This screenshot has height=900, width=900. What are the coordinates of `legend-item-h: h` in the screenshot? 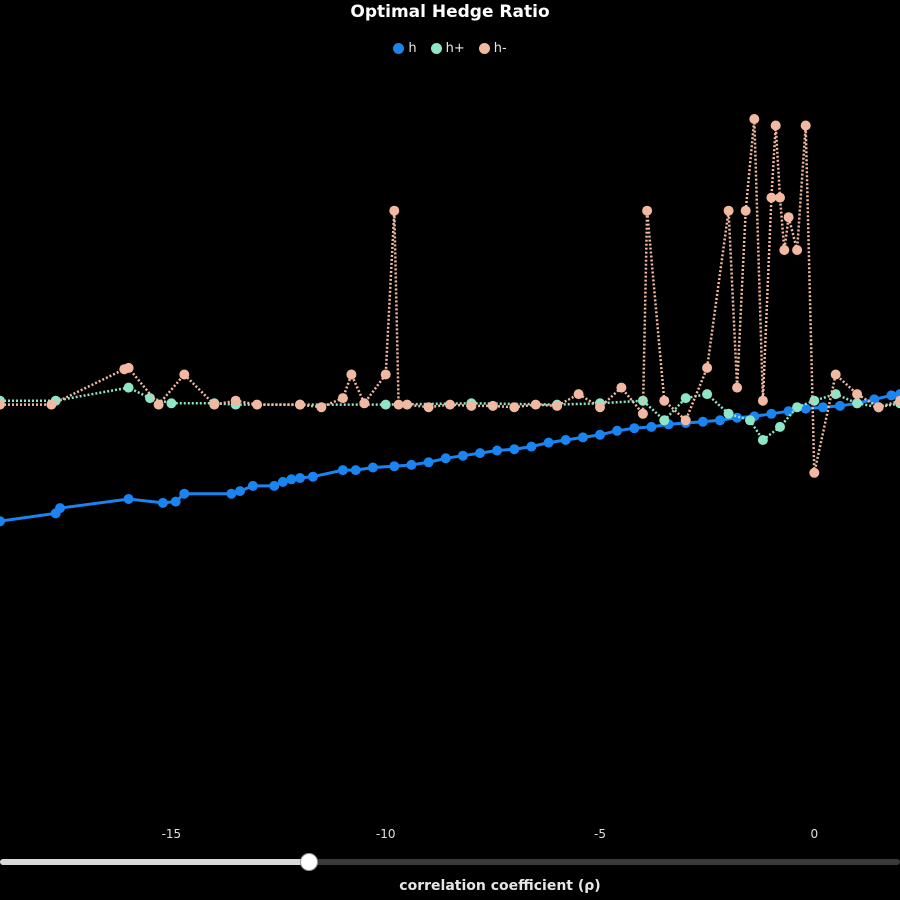 It's located at (405, 48).